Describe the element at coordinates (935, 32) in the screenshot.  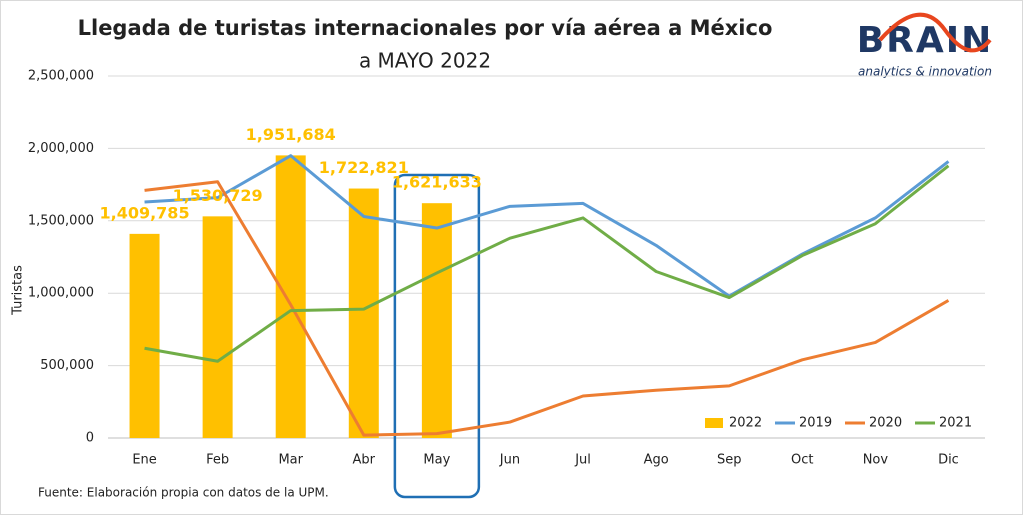
I see `logo-swoosh` at that location.